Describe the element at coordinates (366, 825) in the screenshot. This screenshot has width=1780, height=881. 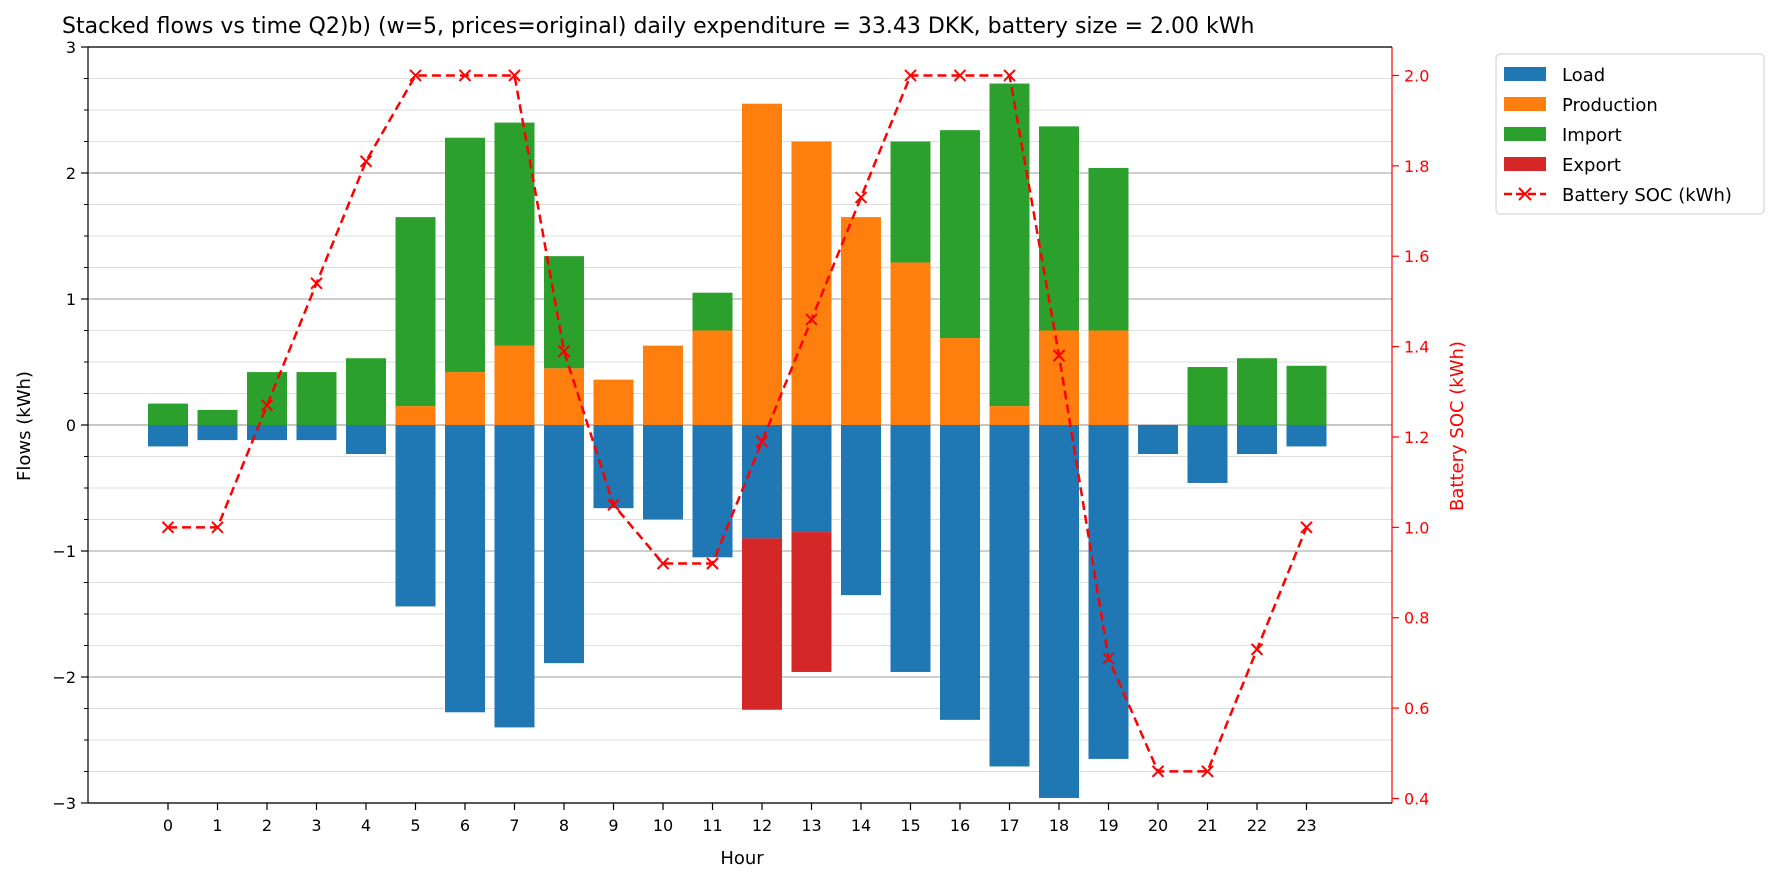
I see `x-tick-label: 4` at that location.